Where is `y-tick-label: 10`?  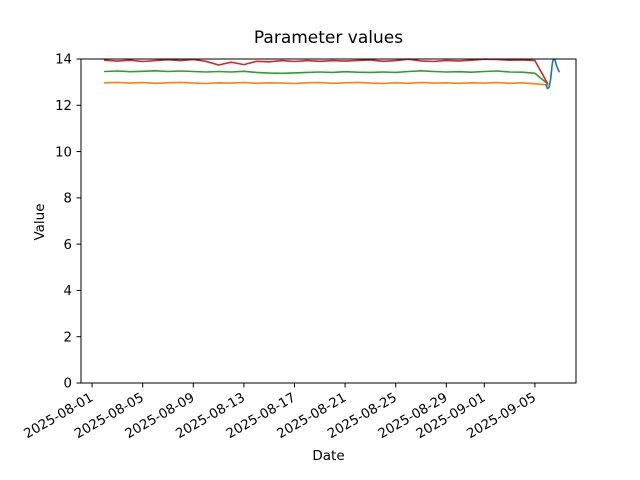
y-tick-label: 10 is located at coordinates (63, 152).